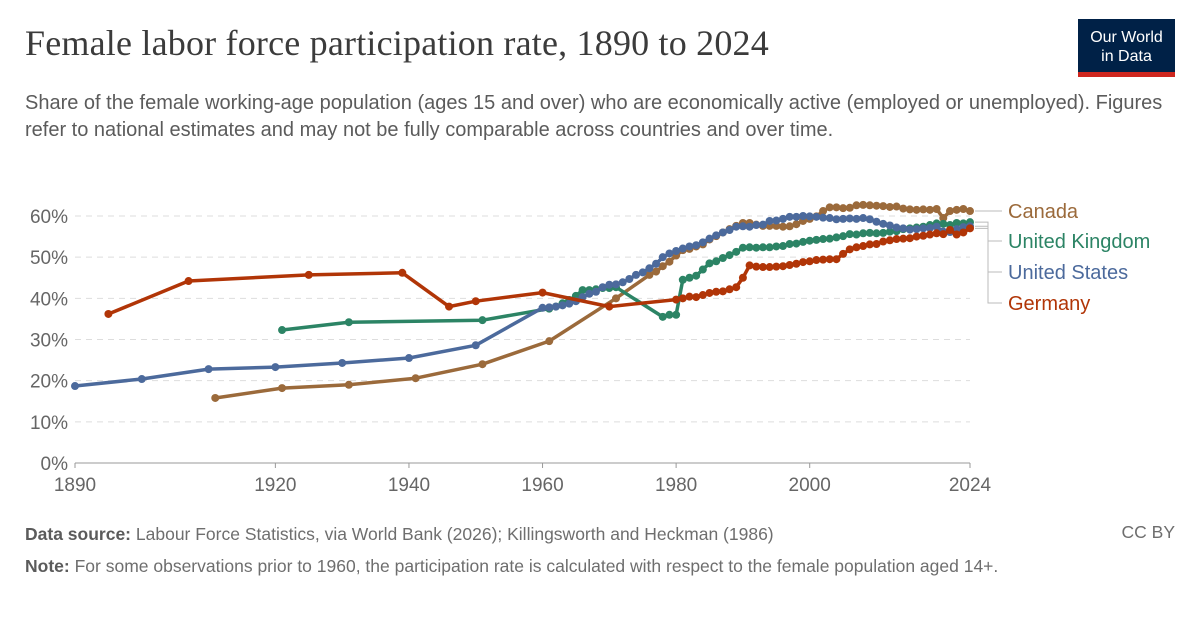 This screenshot has width=1200, height=627. What do you see at coordinates (1126, 48) in the screenshot?
I see `owid-logo: Our World in Data` at bounding box center [1126, 48].